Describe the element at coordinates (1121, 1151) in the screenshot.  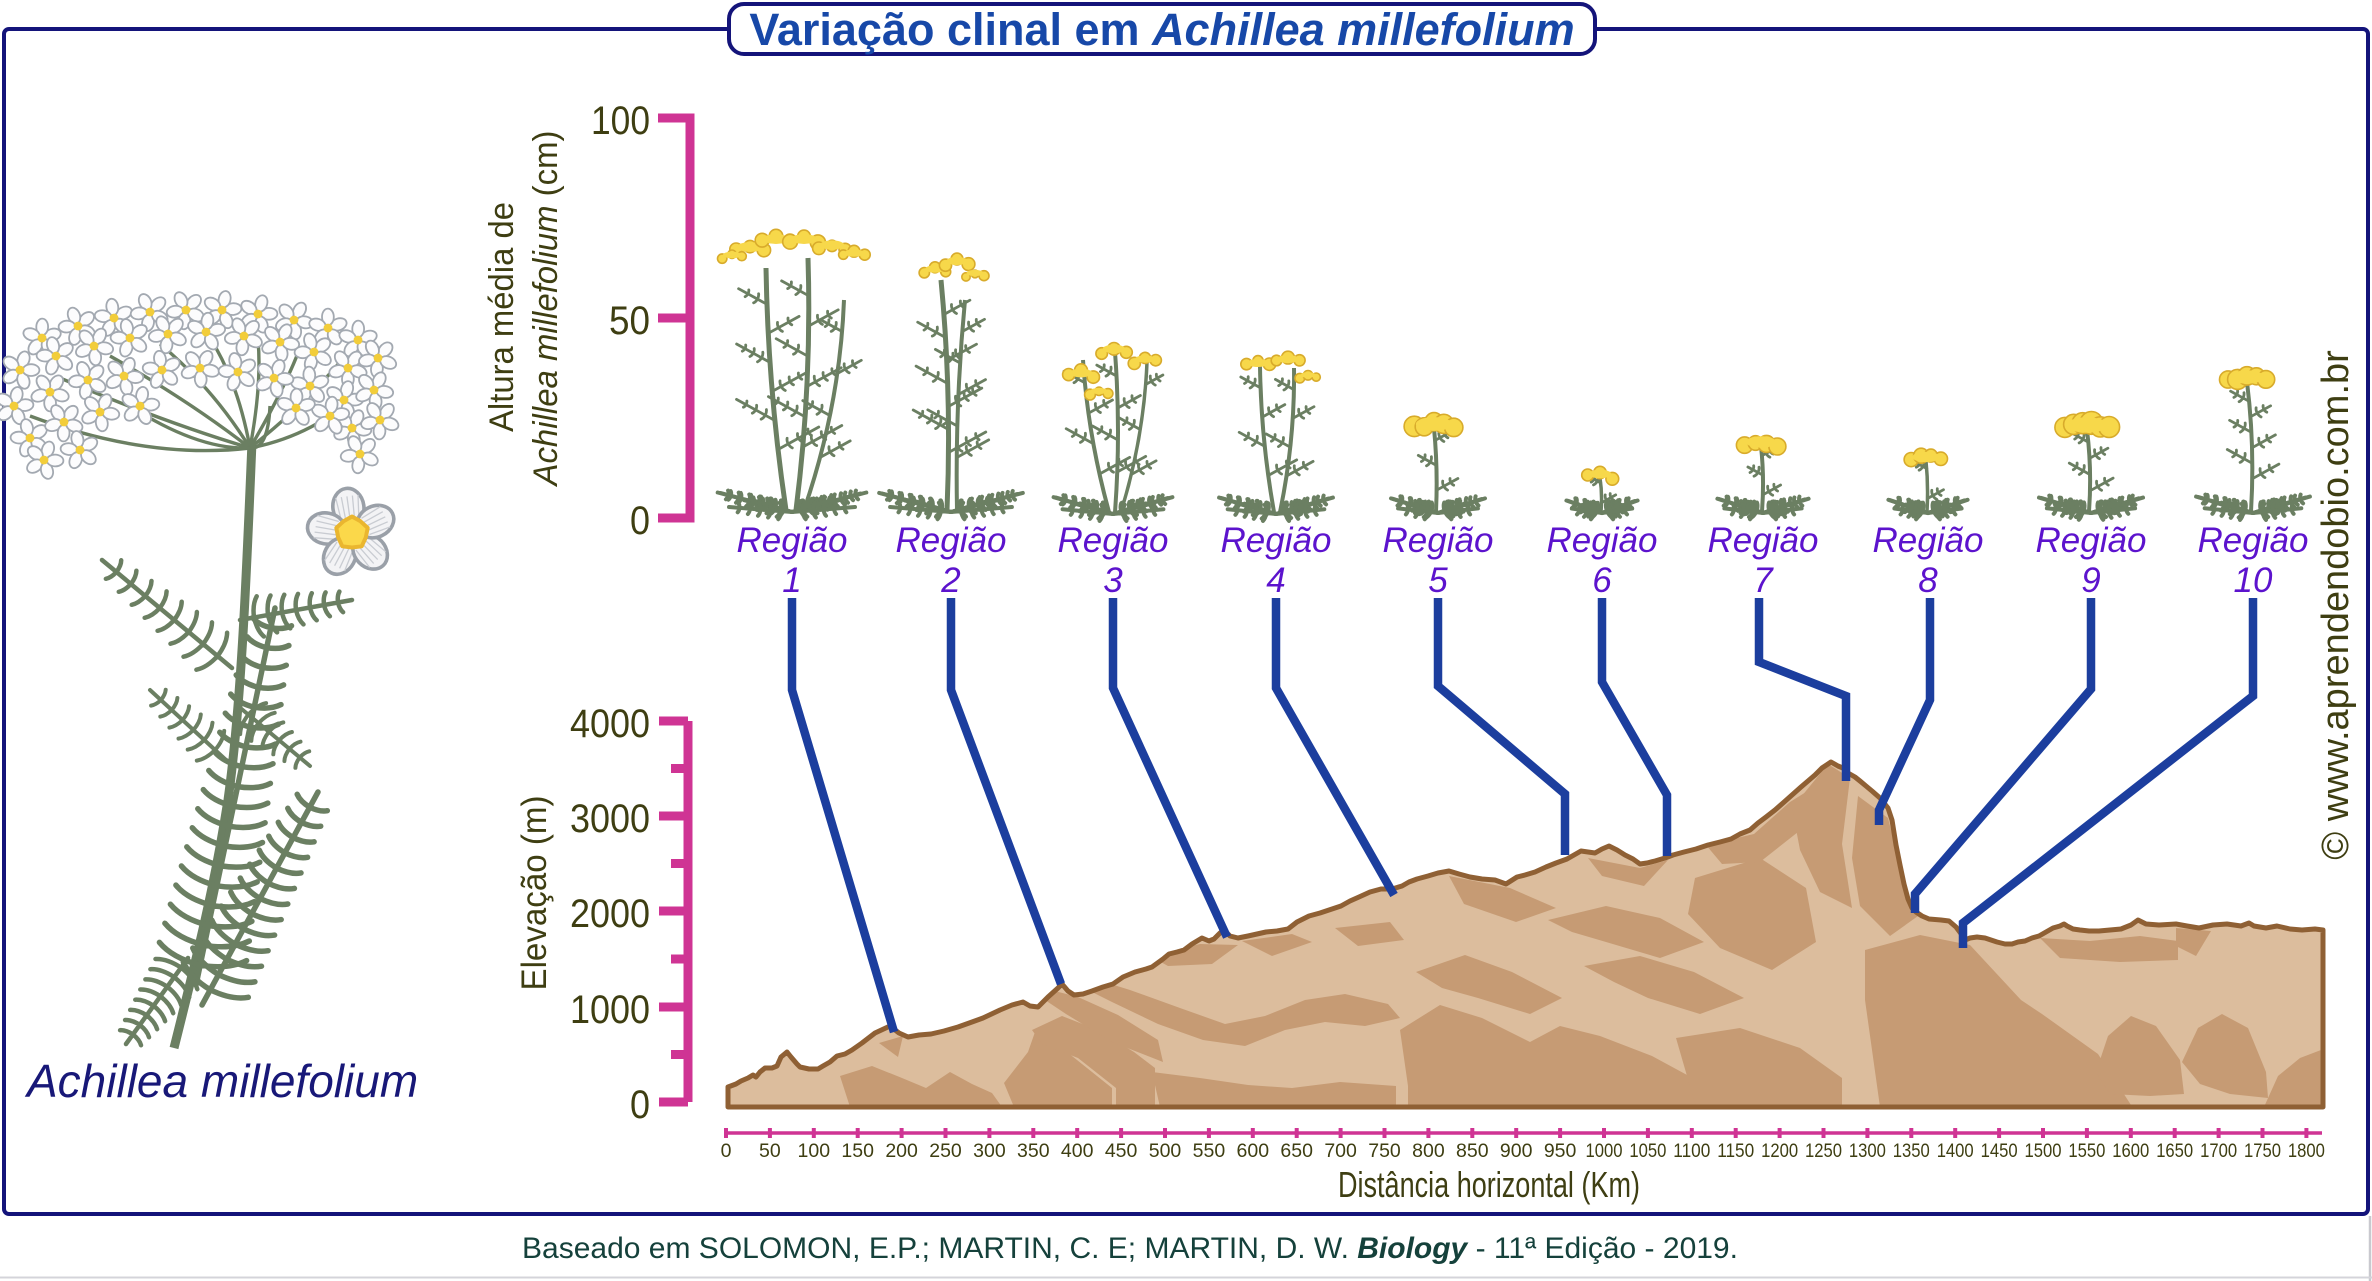
I see `svg-text: 450` at that location.